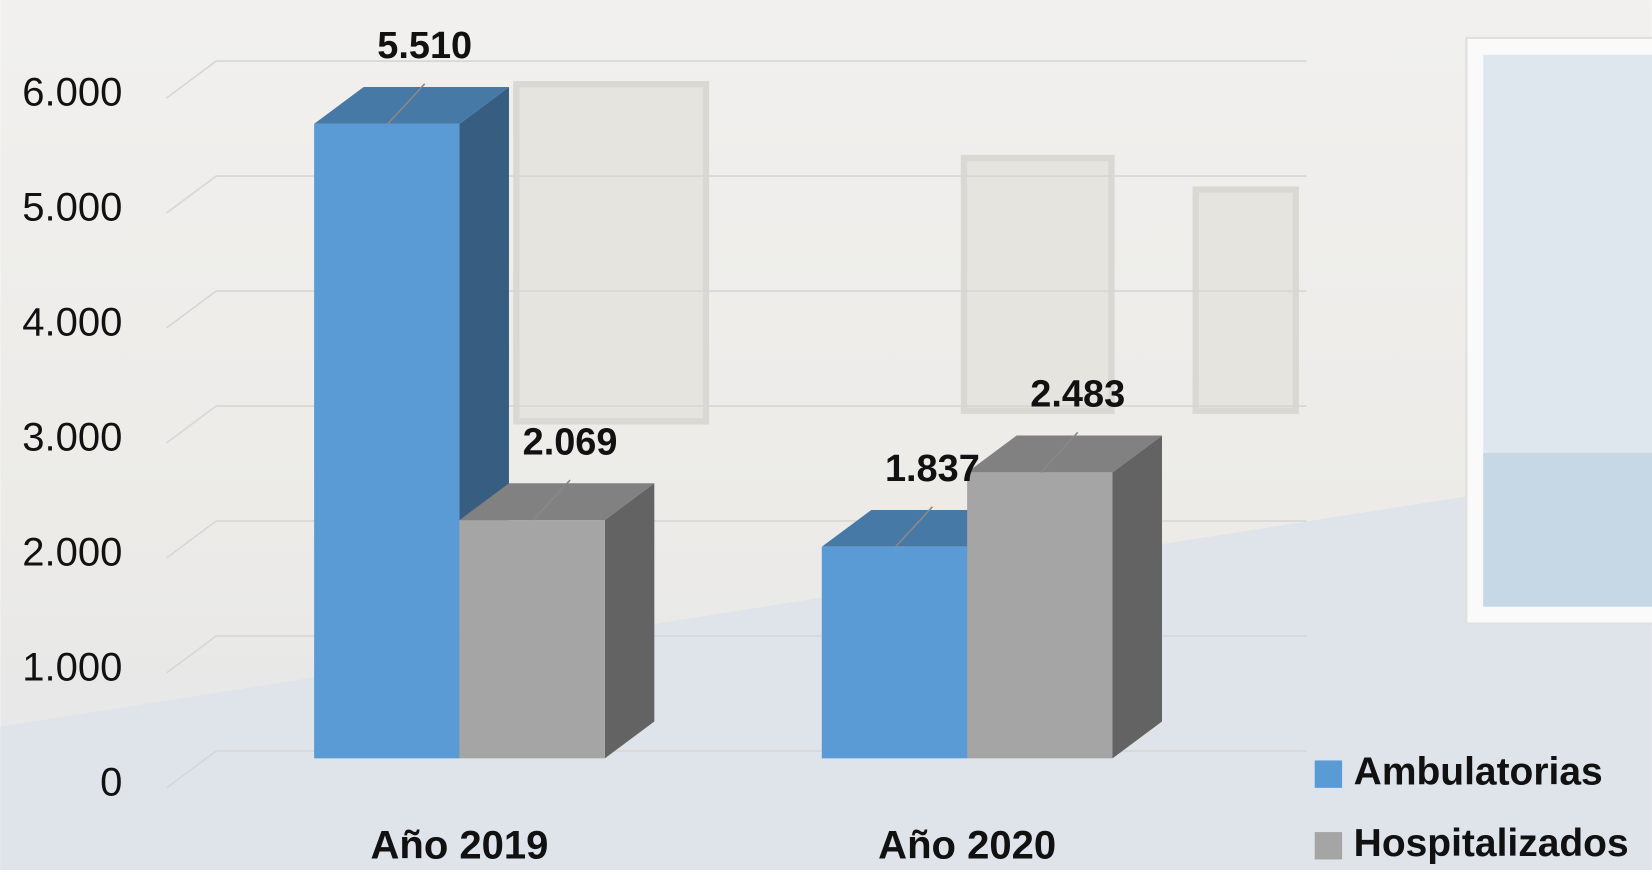 The width and height of the screenshot is (1652, 875). What do you see at coordinates (72, 322) in the screenshot?
I see `y-tick-label: 4.000` at bounding box center [72, 322].